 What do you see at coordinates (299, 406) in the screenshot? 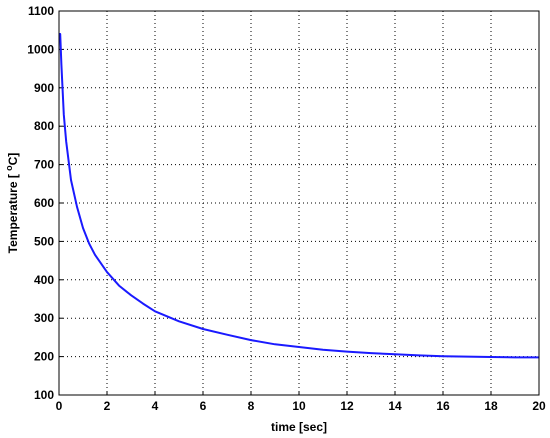
I see `x-tick-label: 10` at bounding box center [299, 406].